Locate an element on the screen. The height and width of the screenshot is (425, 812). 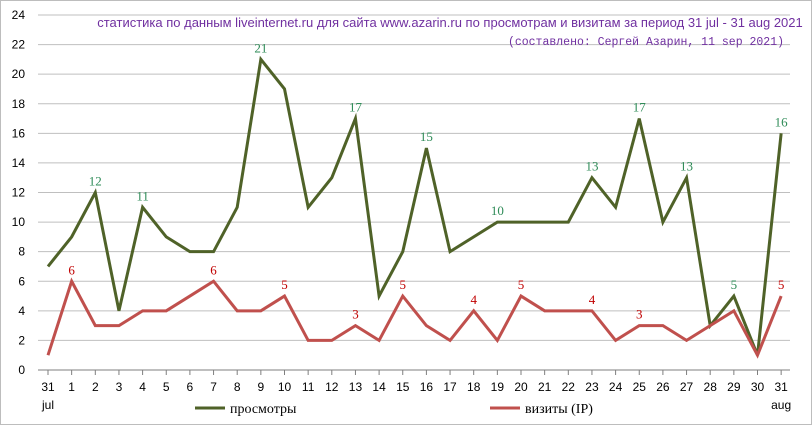
y-tick-label: 14 is located at coordinates (19, 163).